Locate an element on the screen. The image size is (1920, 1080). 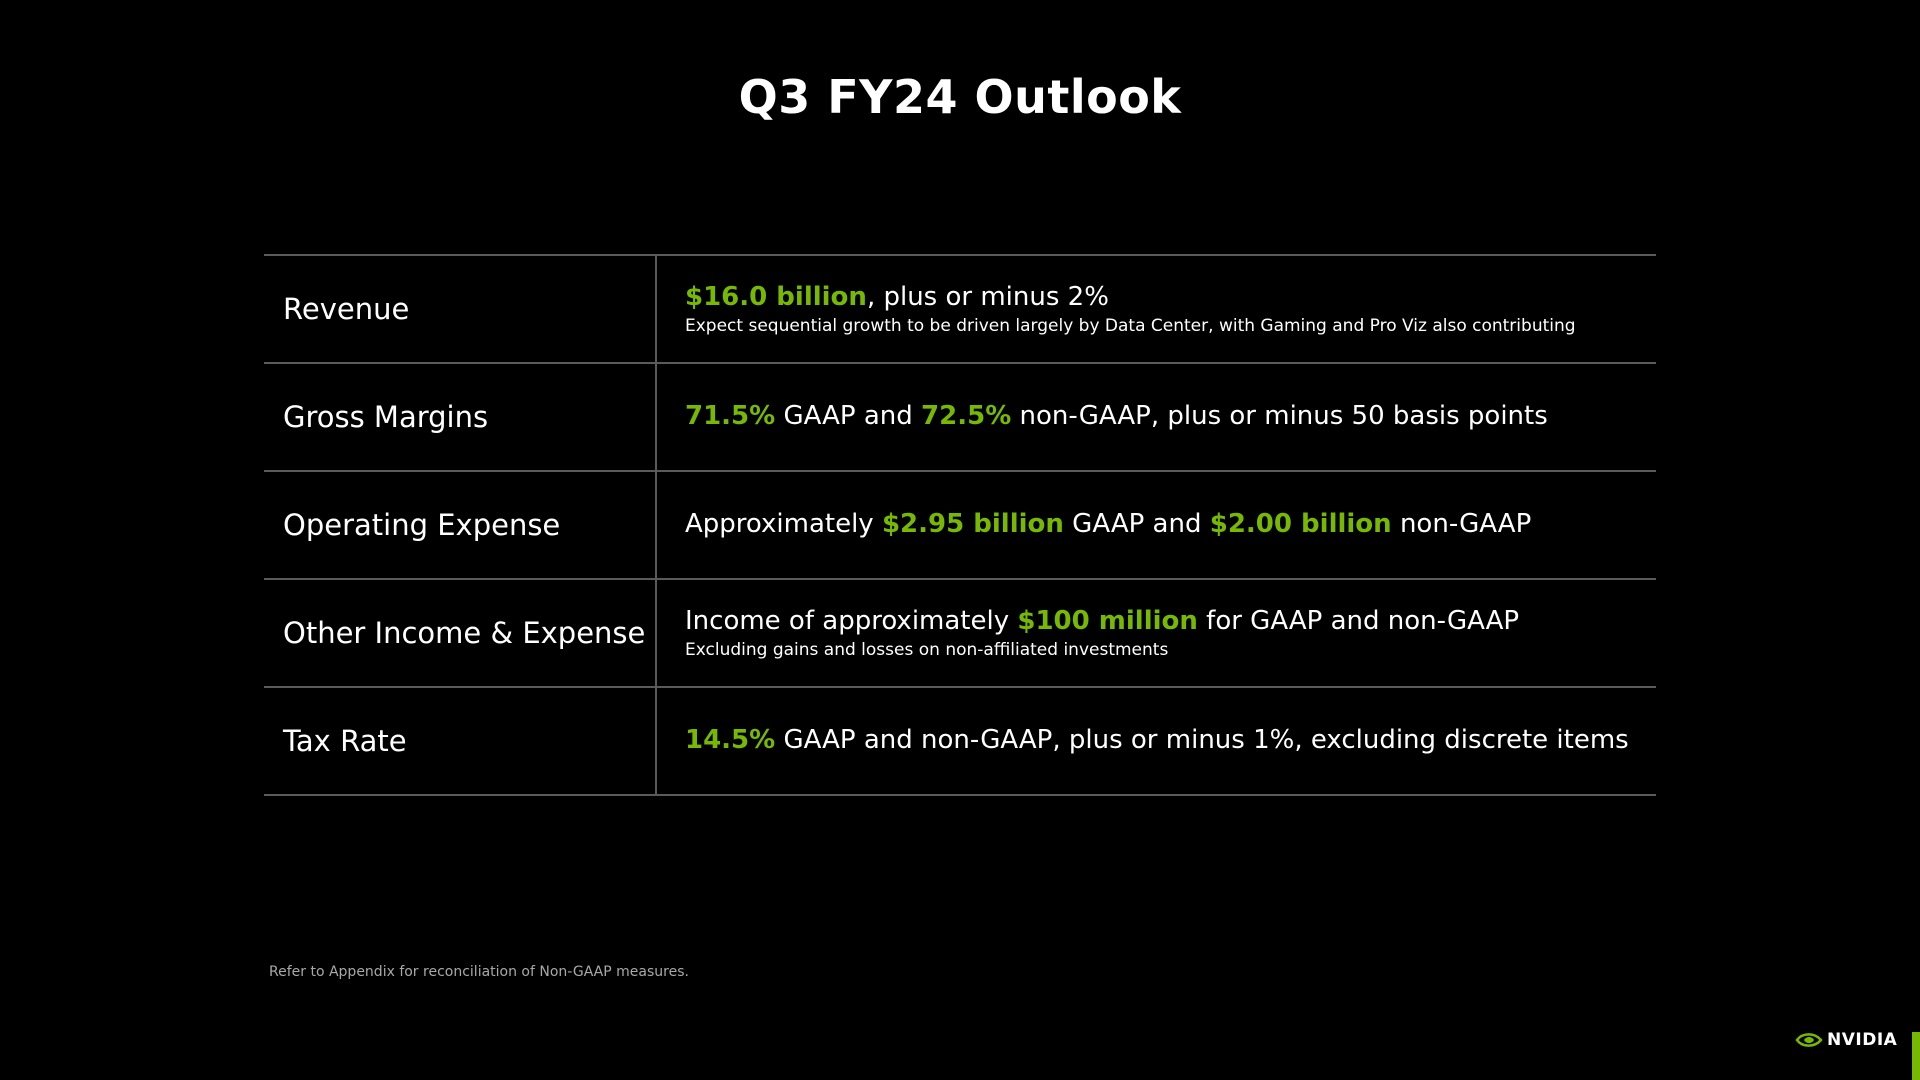
value-text: for GAAP and non-GAAP is located at coordinates (1358, 621).